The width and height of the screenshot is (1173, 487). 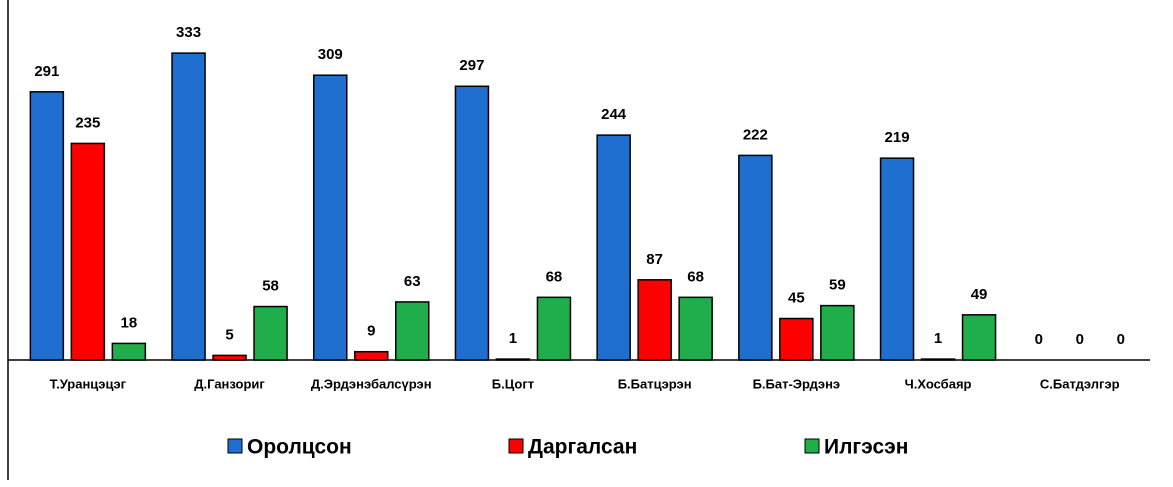 I want to click on data-label: 45, so click(x=796, y=297).